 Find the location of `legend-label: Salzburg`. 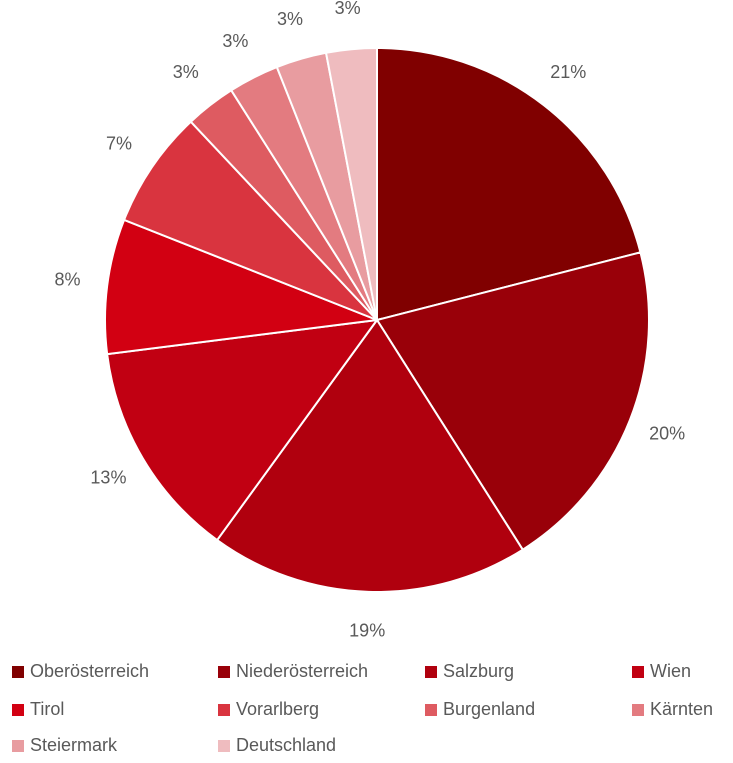

legend-label: Salzburg is located at coordinates (478, 671).